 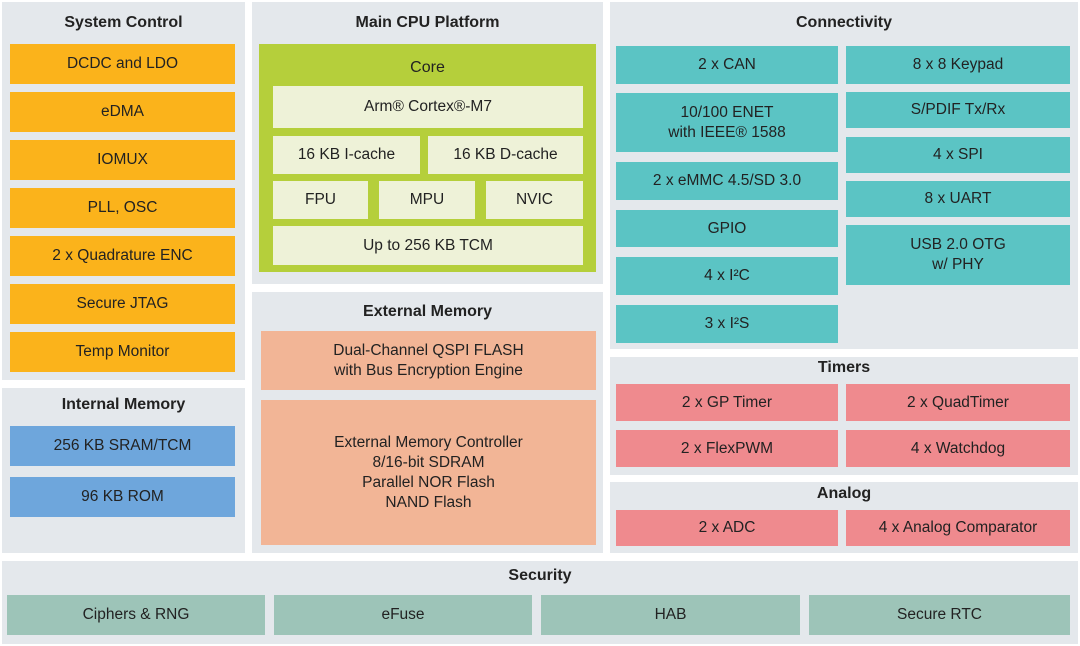 What do you see at coordinates (123, 22) in the screenshot?
I see `section-title: System Control` at bounding box center [123, 22].